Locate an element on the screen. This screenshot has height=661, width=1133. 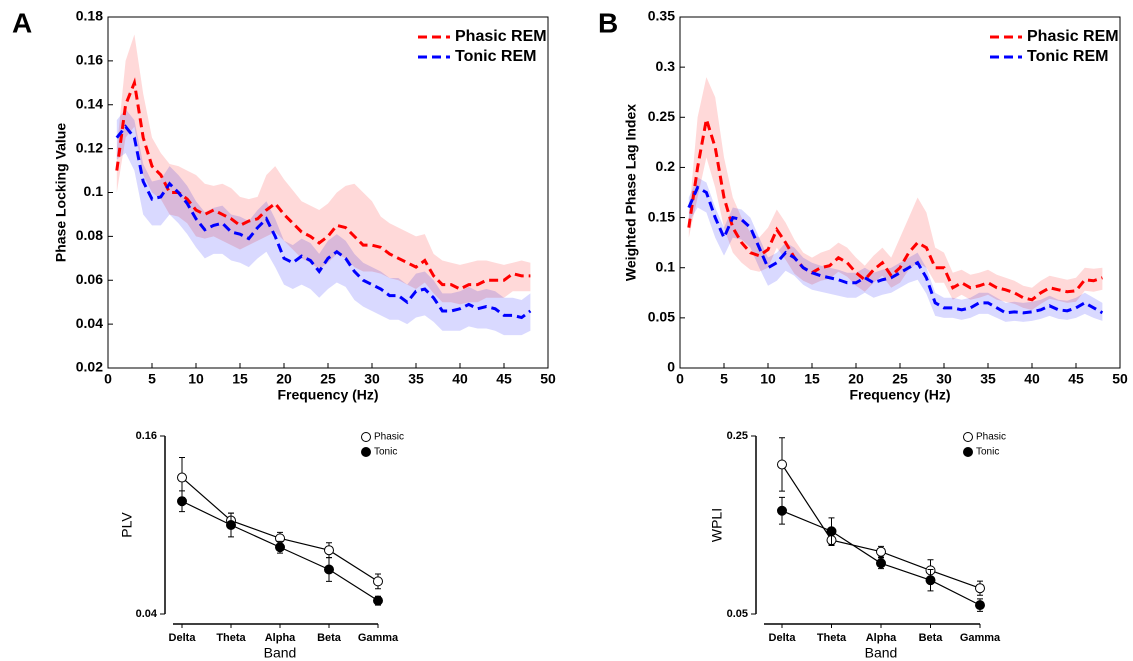
y-tick-label: 0.3 is located at coordinates (666, 66).